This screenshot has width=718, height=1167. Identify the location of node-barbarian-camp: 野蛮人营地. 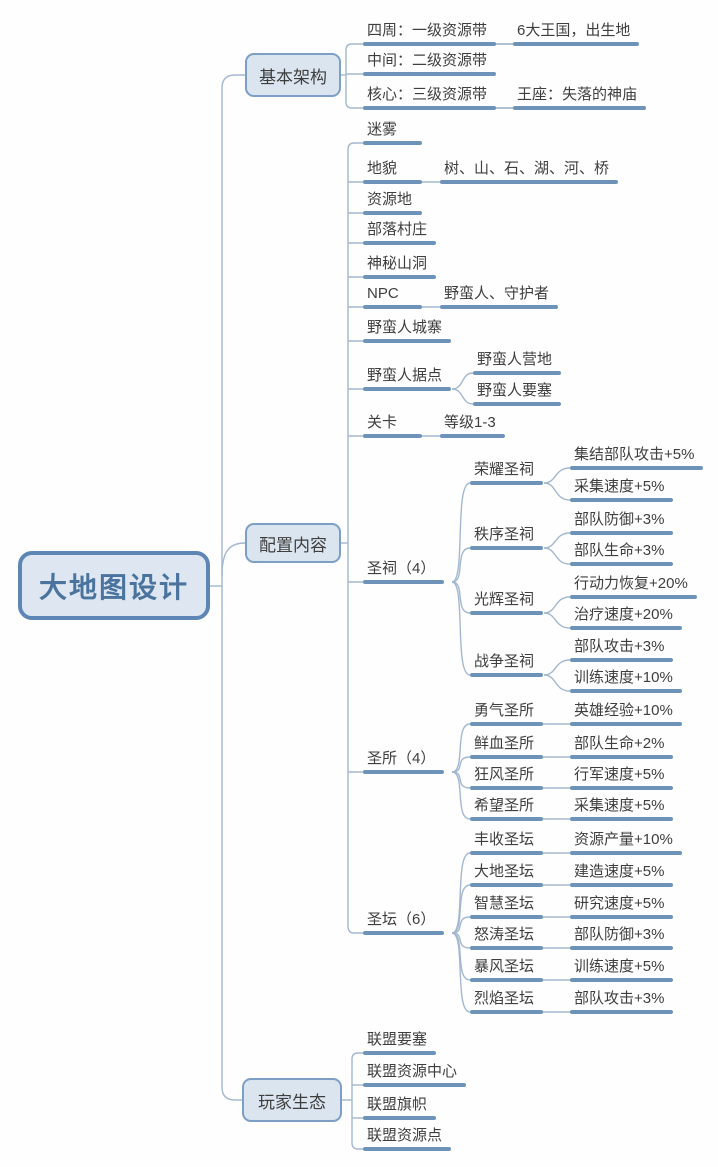
(517, 362).